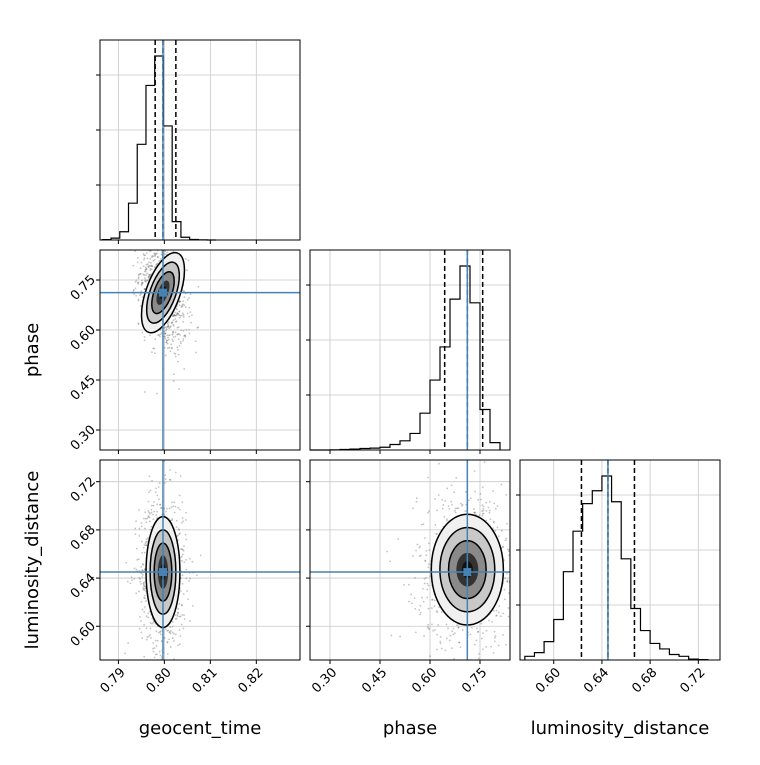 The image size is (760, 765). I want to click on 2d-panel-geocent_time-phase, so click(198, 334).